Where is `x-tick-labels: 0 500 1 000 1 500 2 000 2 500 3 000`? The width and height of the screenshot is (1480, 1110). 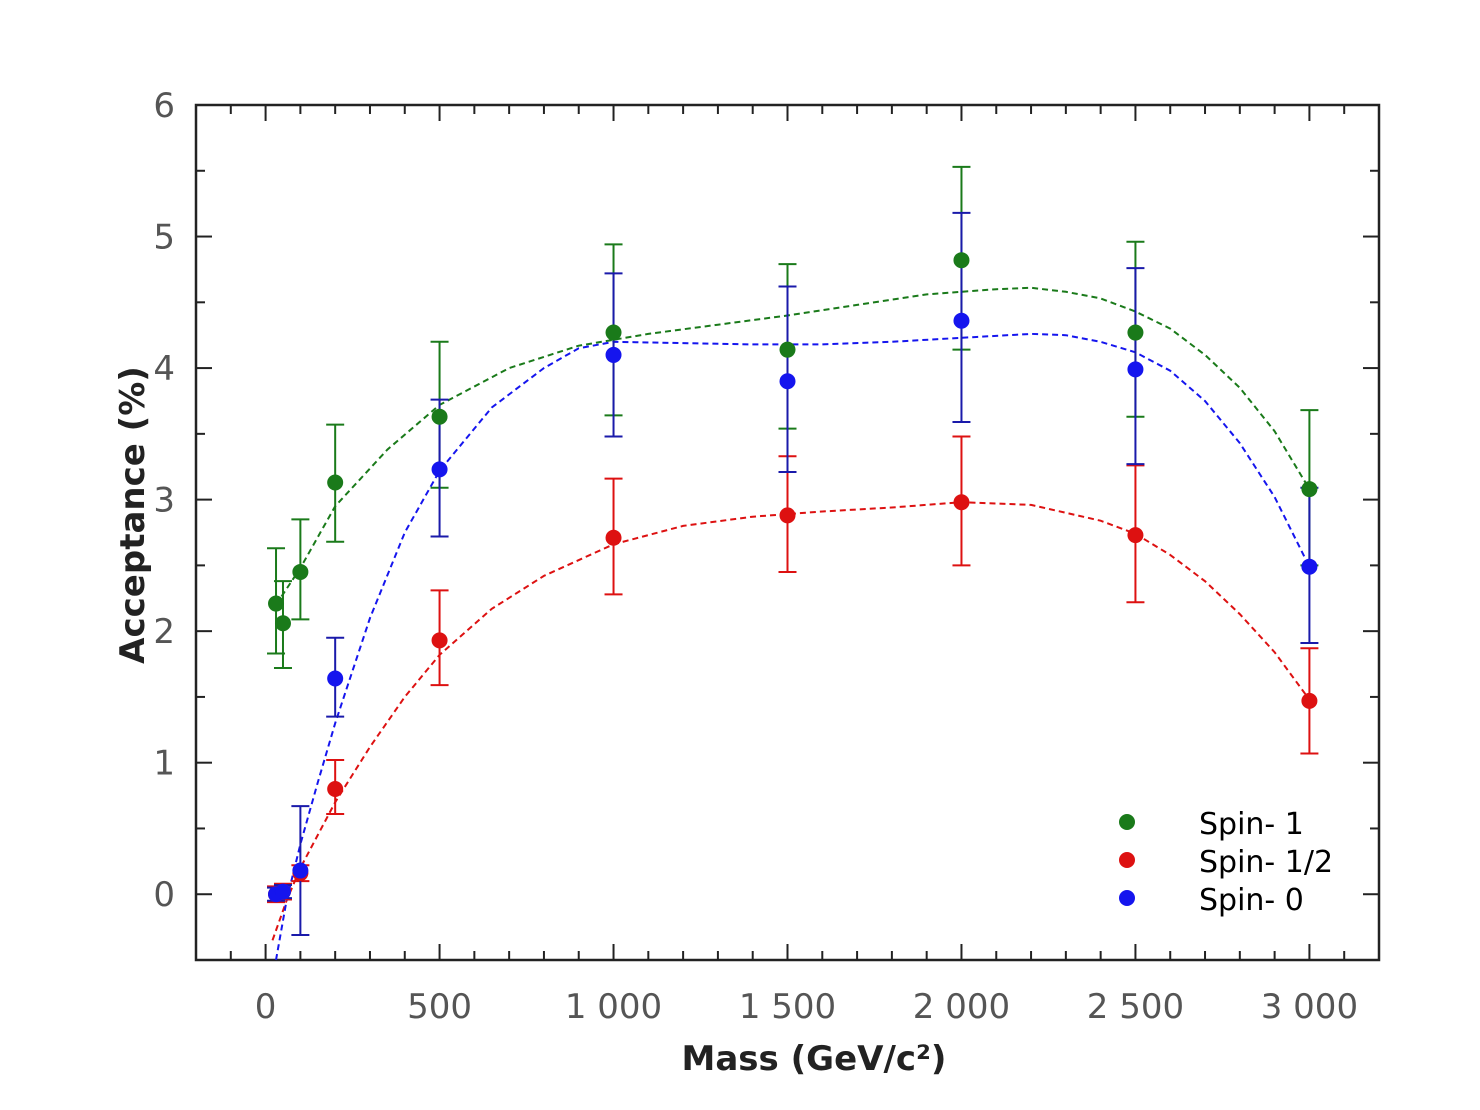 x-tick-labels: 0 500 1 000 1 500 2 000 2 500 3 000 is located at coordinates (806, 1007).